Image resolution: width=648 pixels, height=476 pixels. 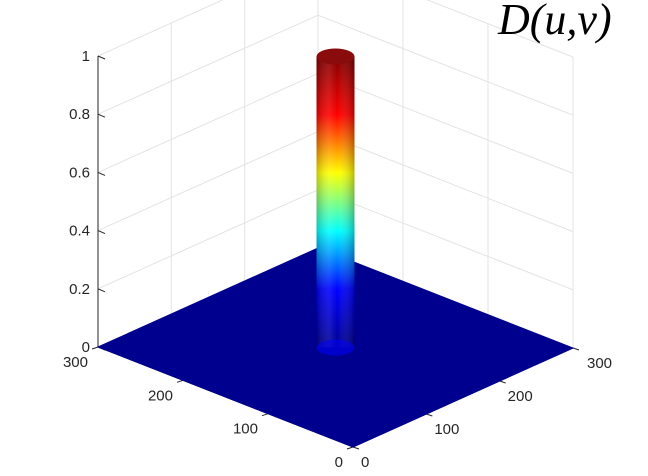 I want to click on z-tick-label: 0.2, so click(x=79, y=289).